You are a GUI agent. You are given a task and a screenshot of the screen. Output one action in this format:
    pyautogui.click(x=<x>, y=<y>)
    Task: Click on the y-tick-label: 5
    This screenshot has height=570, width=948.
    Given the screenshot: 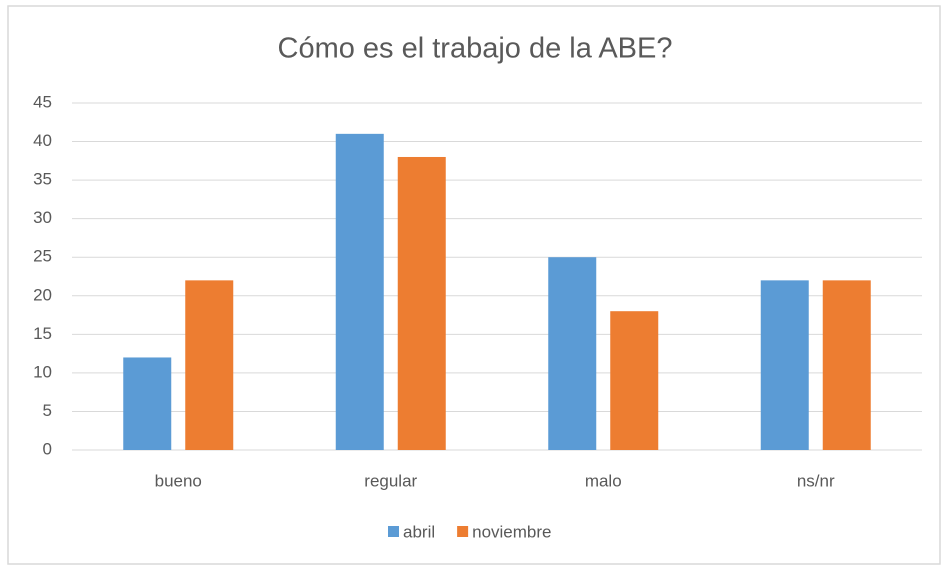 What is the action you would take?
    pyautogui.click(x=47, y=410)
    